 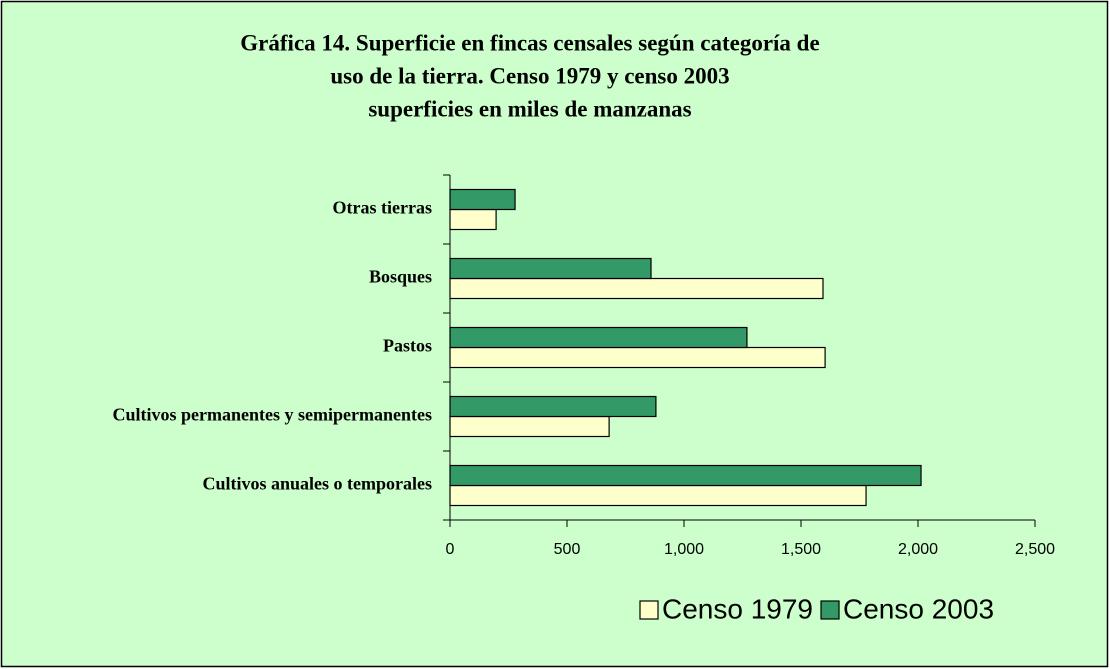 What do you see at coordinates (684, 549) in the screenshot?
I see `x-tick-label: 1,000` at bounding box center [684, 549].